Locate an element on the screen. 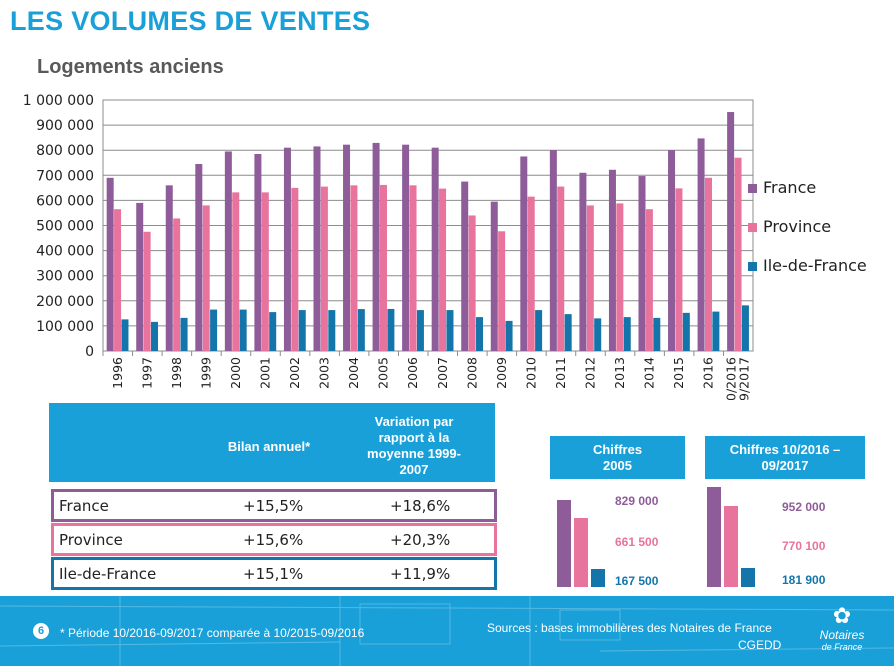 This screenshot has width=894, height=666. box-2005-header: Chiffres 2005 is located at coordinates (617, 457).